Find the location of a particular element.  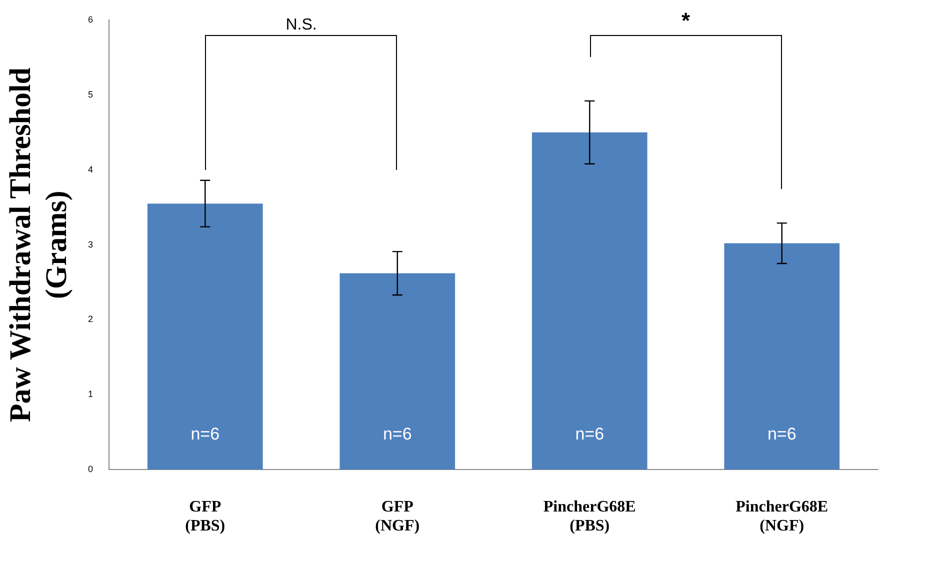

x-tick-label: GFP (NGF) is located at coordinates (397, 516).